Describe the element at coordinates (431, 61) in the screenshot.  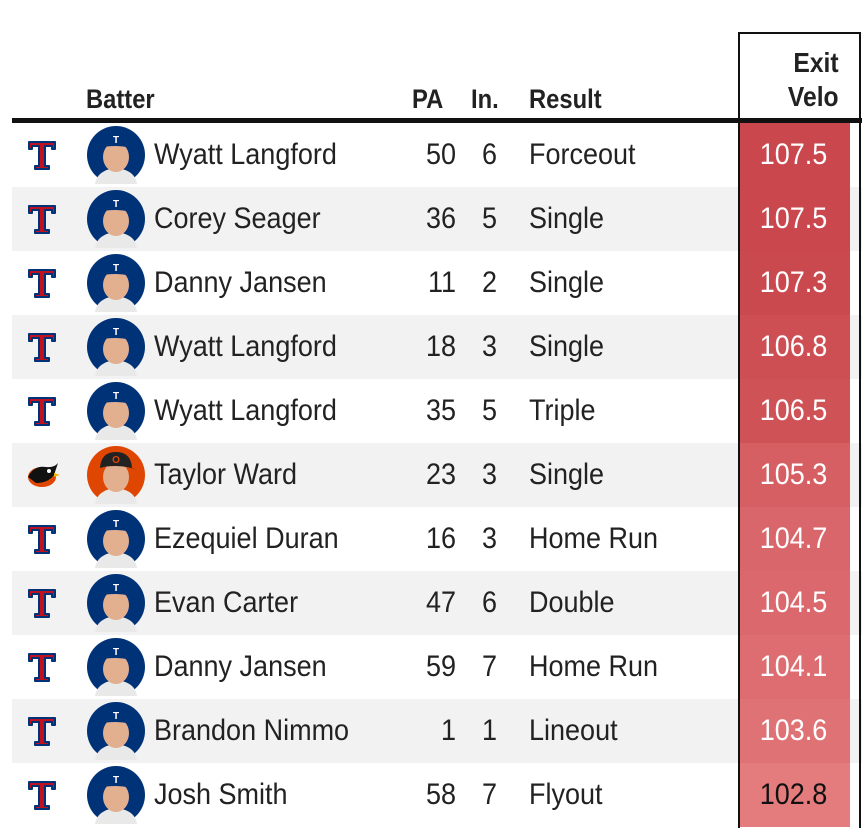
I see `table-header: Batter PA In. Result Exit Velo` at that location.